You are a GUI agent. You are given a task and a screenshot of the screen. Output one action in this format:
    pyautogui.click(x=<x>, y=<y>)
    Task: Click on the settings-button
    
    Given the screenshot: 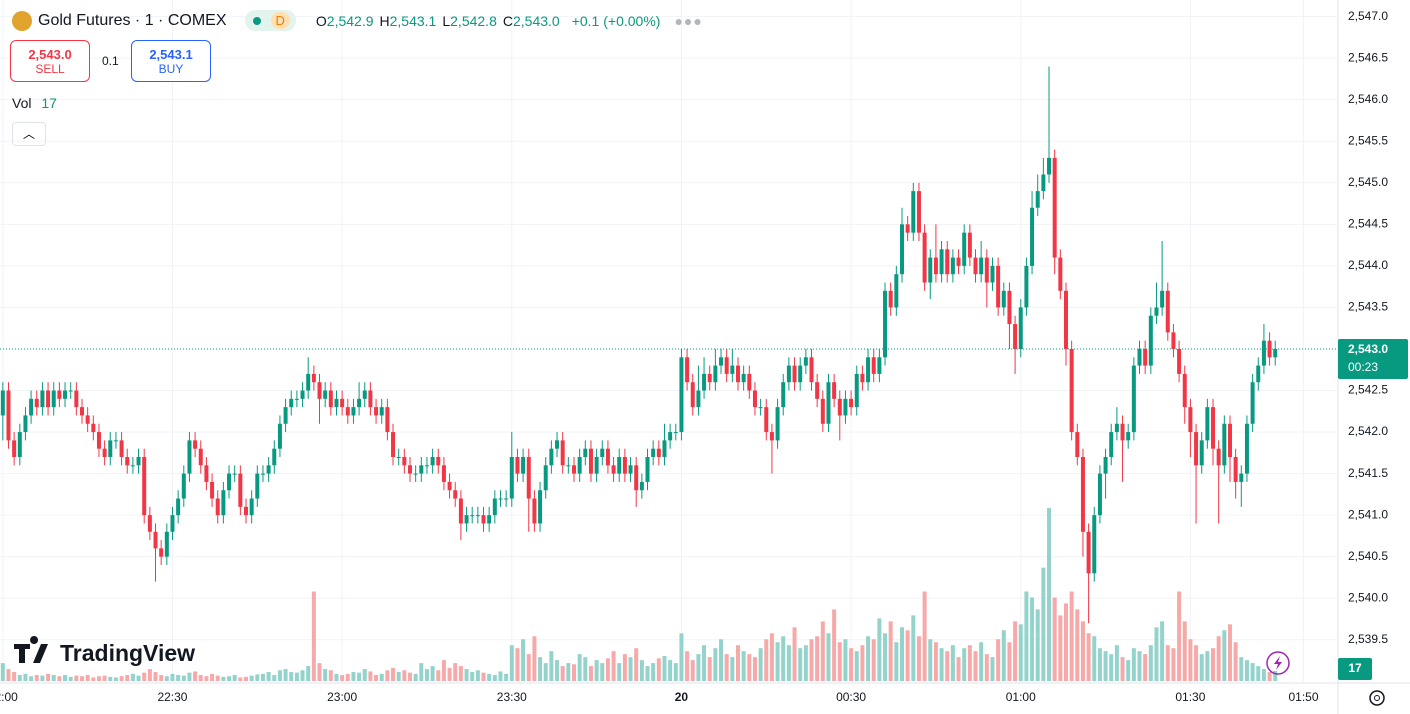 What is the action you would take?
    pyautogui.click(x=1377, y=698)
    